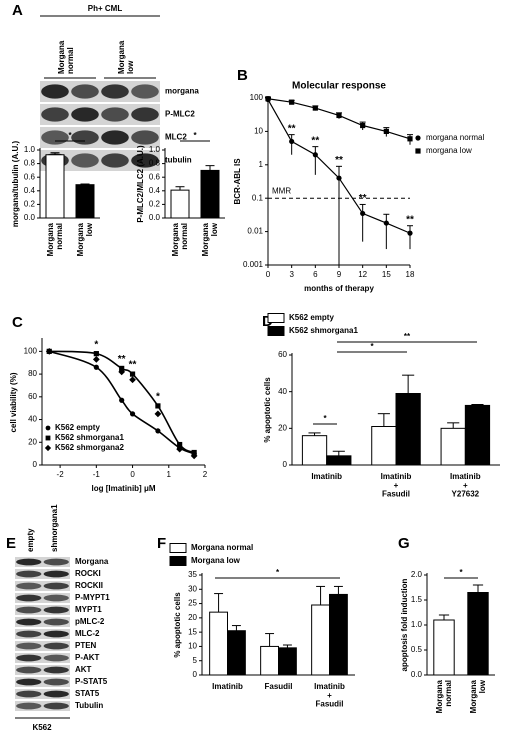 The image size is (520, 737). Describe the element at coordinates (178, 561) in the screenshot. I see `legend-swatch` at that location.